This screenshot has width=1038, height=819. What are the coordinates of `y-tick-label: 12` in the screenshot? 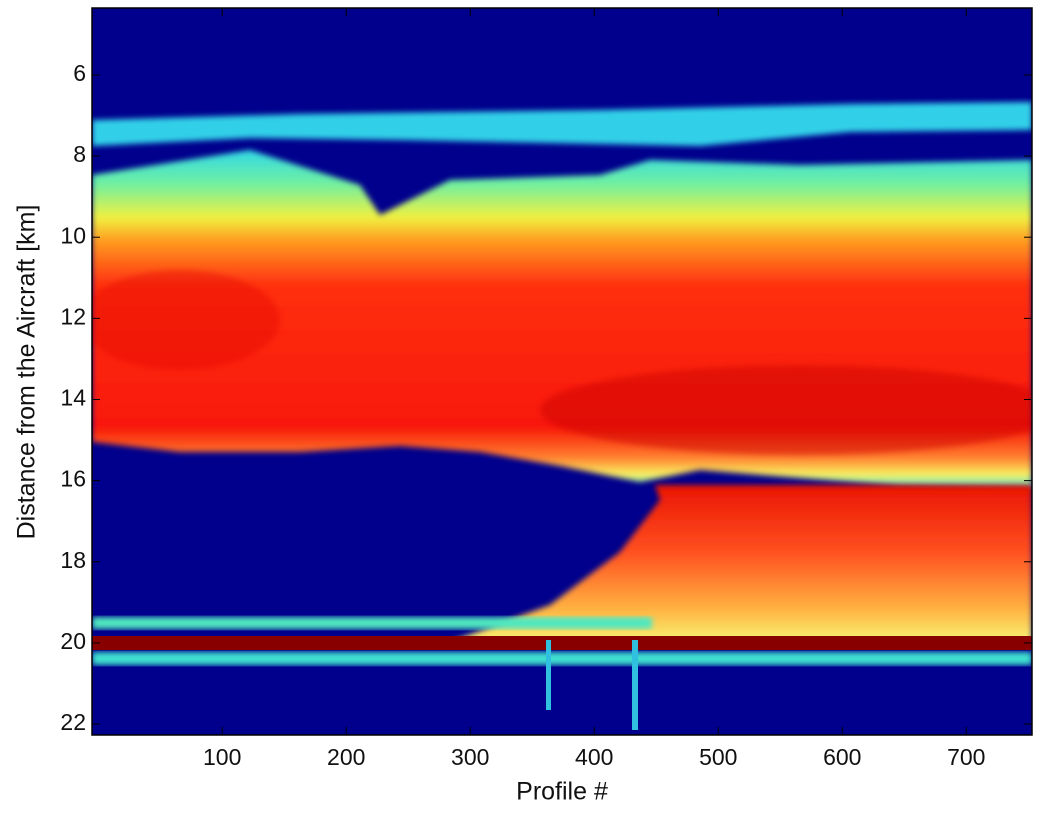 It's located at (73, 316).